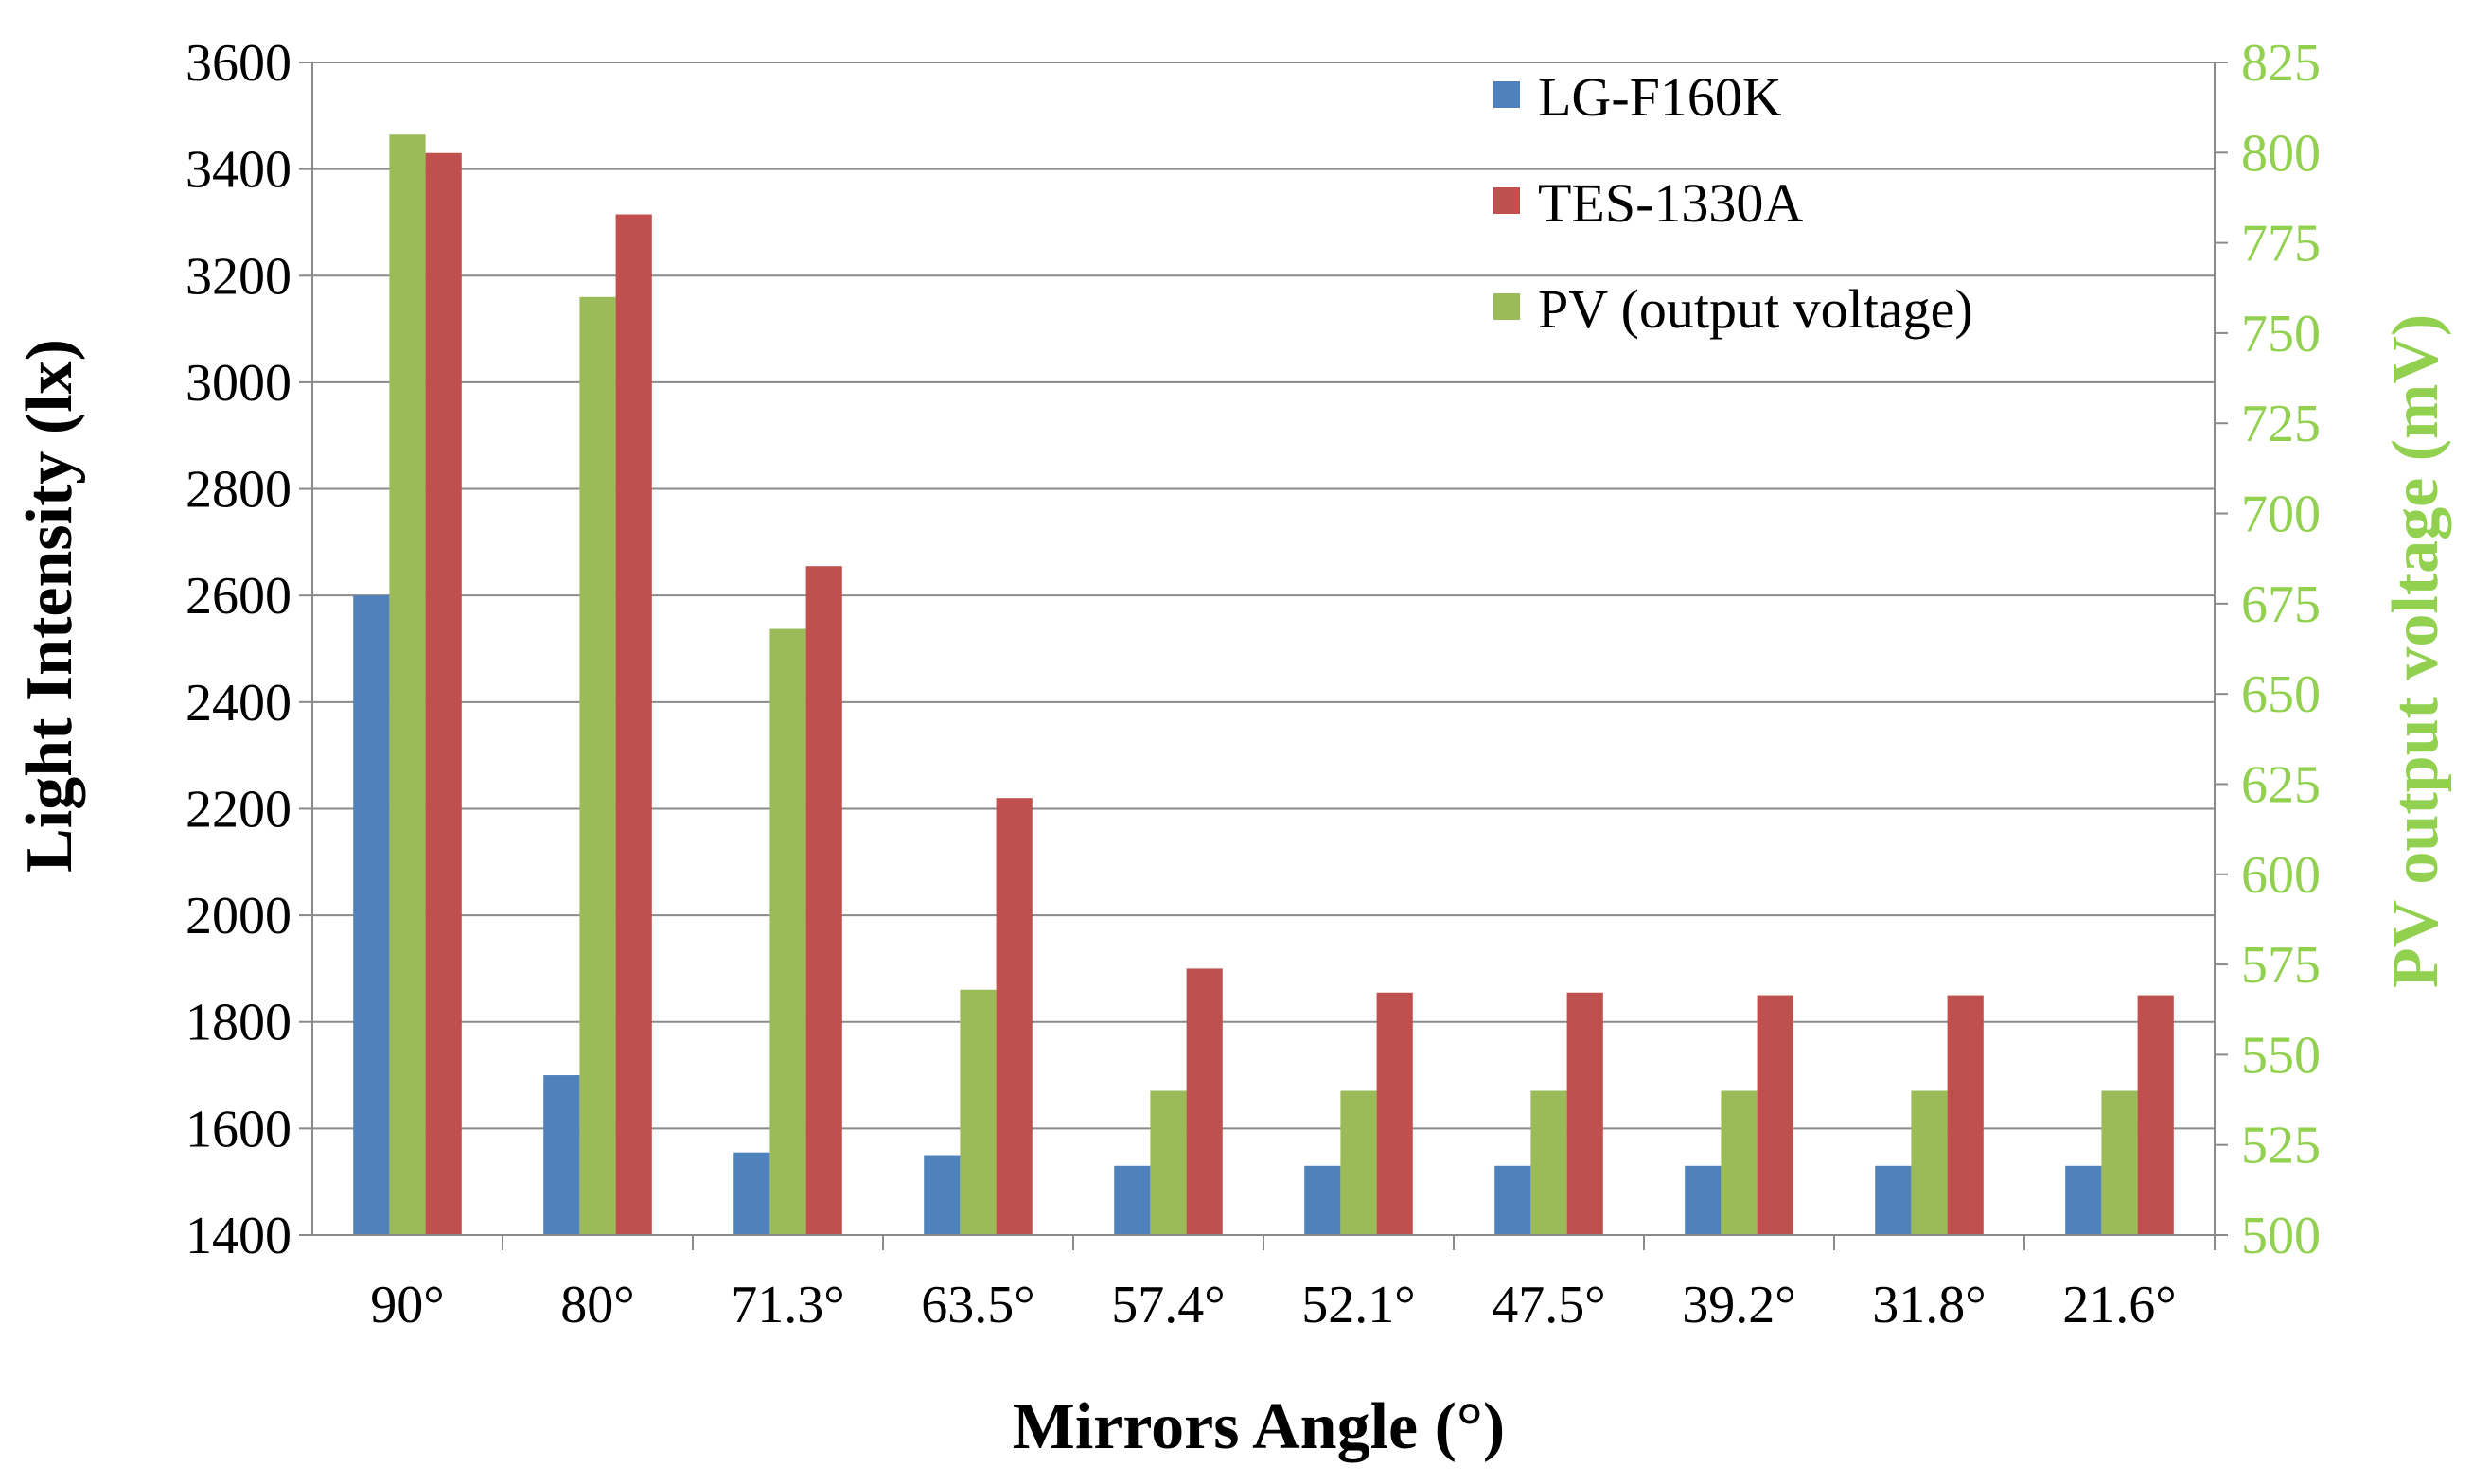 The width and height of the screenshot is (2491, 1484). What do you see at coordinates (49, 606) in the screenshot?
I see `y-axis-title: Light Intensity (lx)` at bounding box center [49, 606].